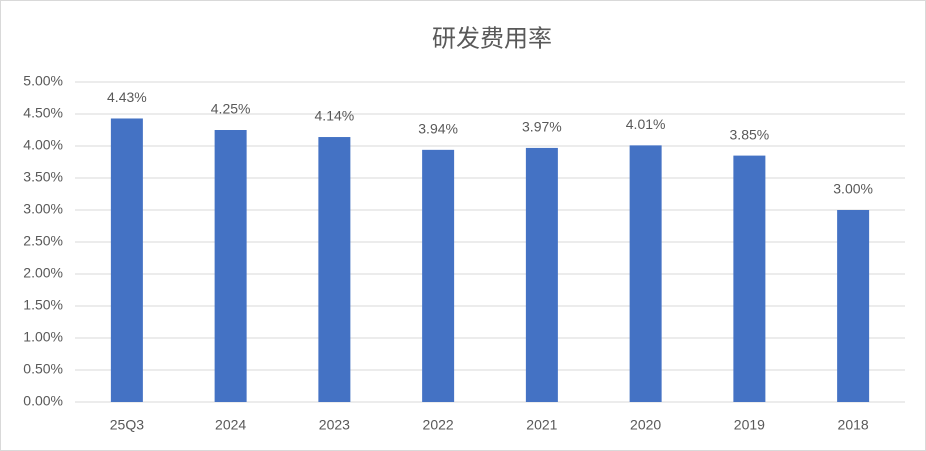  I want to click on x-tick-label: 2019, so click(749, 425).